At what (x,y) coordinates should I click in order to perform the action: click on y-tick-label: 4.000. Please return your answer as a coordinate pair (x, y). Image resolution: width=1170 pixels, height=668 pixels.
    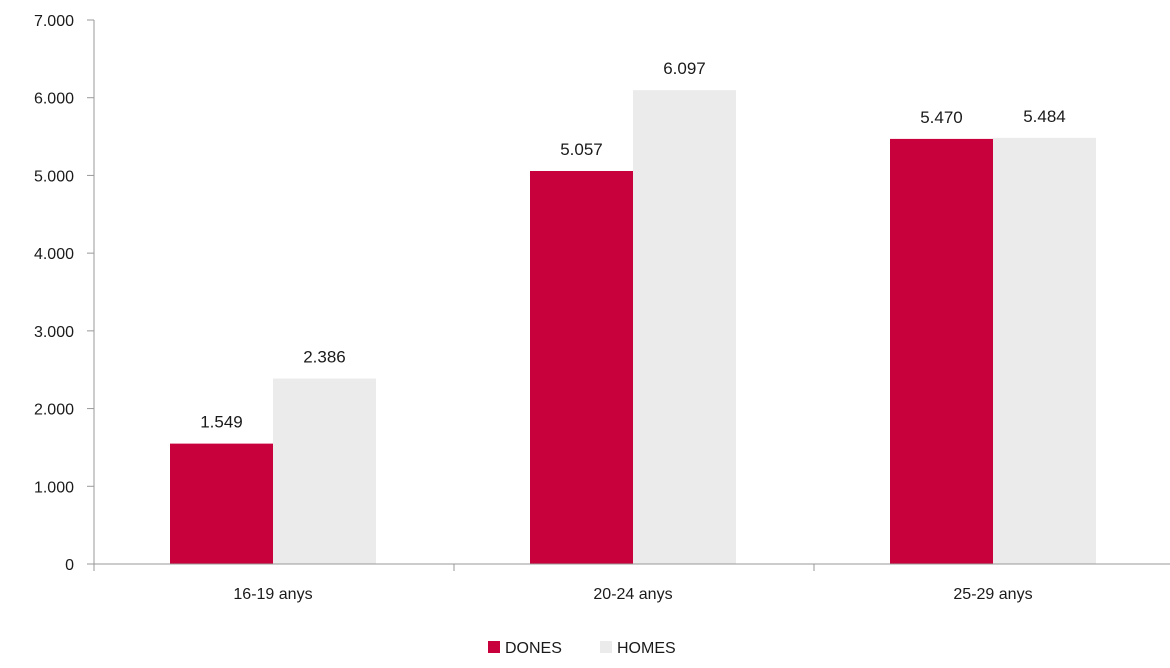
    Looking at the image, I should click on (54, 254).